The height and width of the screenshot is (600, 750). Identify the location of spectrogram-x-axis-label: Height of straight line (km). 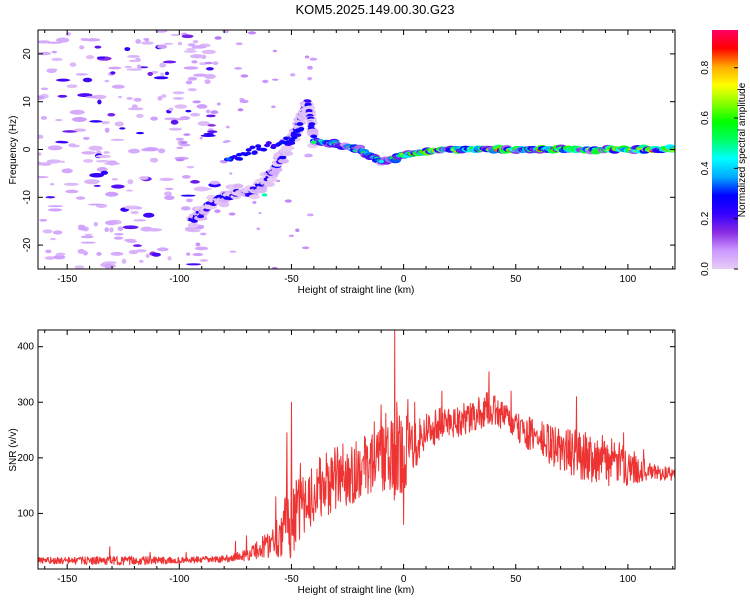
(356, 290).